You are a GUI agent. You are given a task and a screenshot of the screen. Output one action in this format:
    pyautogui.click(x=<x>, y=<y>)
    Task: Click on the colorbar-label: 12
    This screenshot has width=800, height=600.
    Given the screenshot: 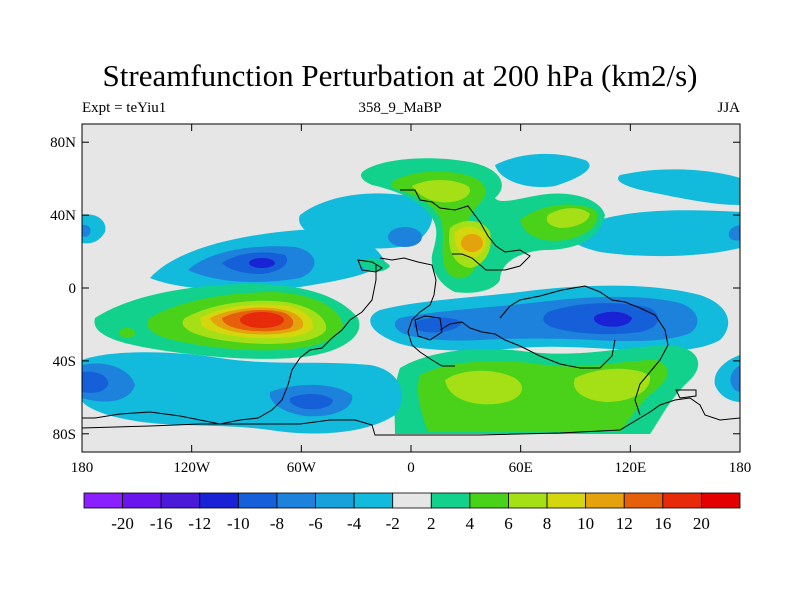 What is the action you would take?
    pyautogui.click(x=624, y=523)
    